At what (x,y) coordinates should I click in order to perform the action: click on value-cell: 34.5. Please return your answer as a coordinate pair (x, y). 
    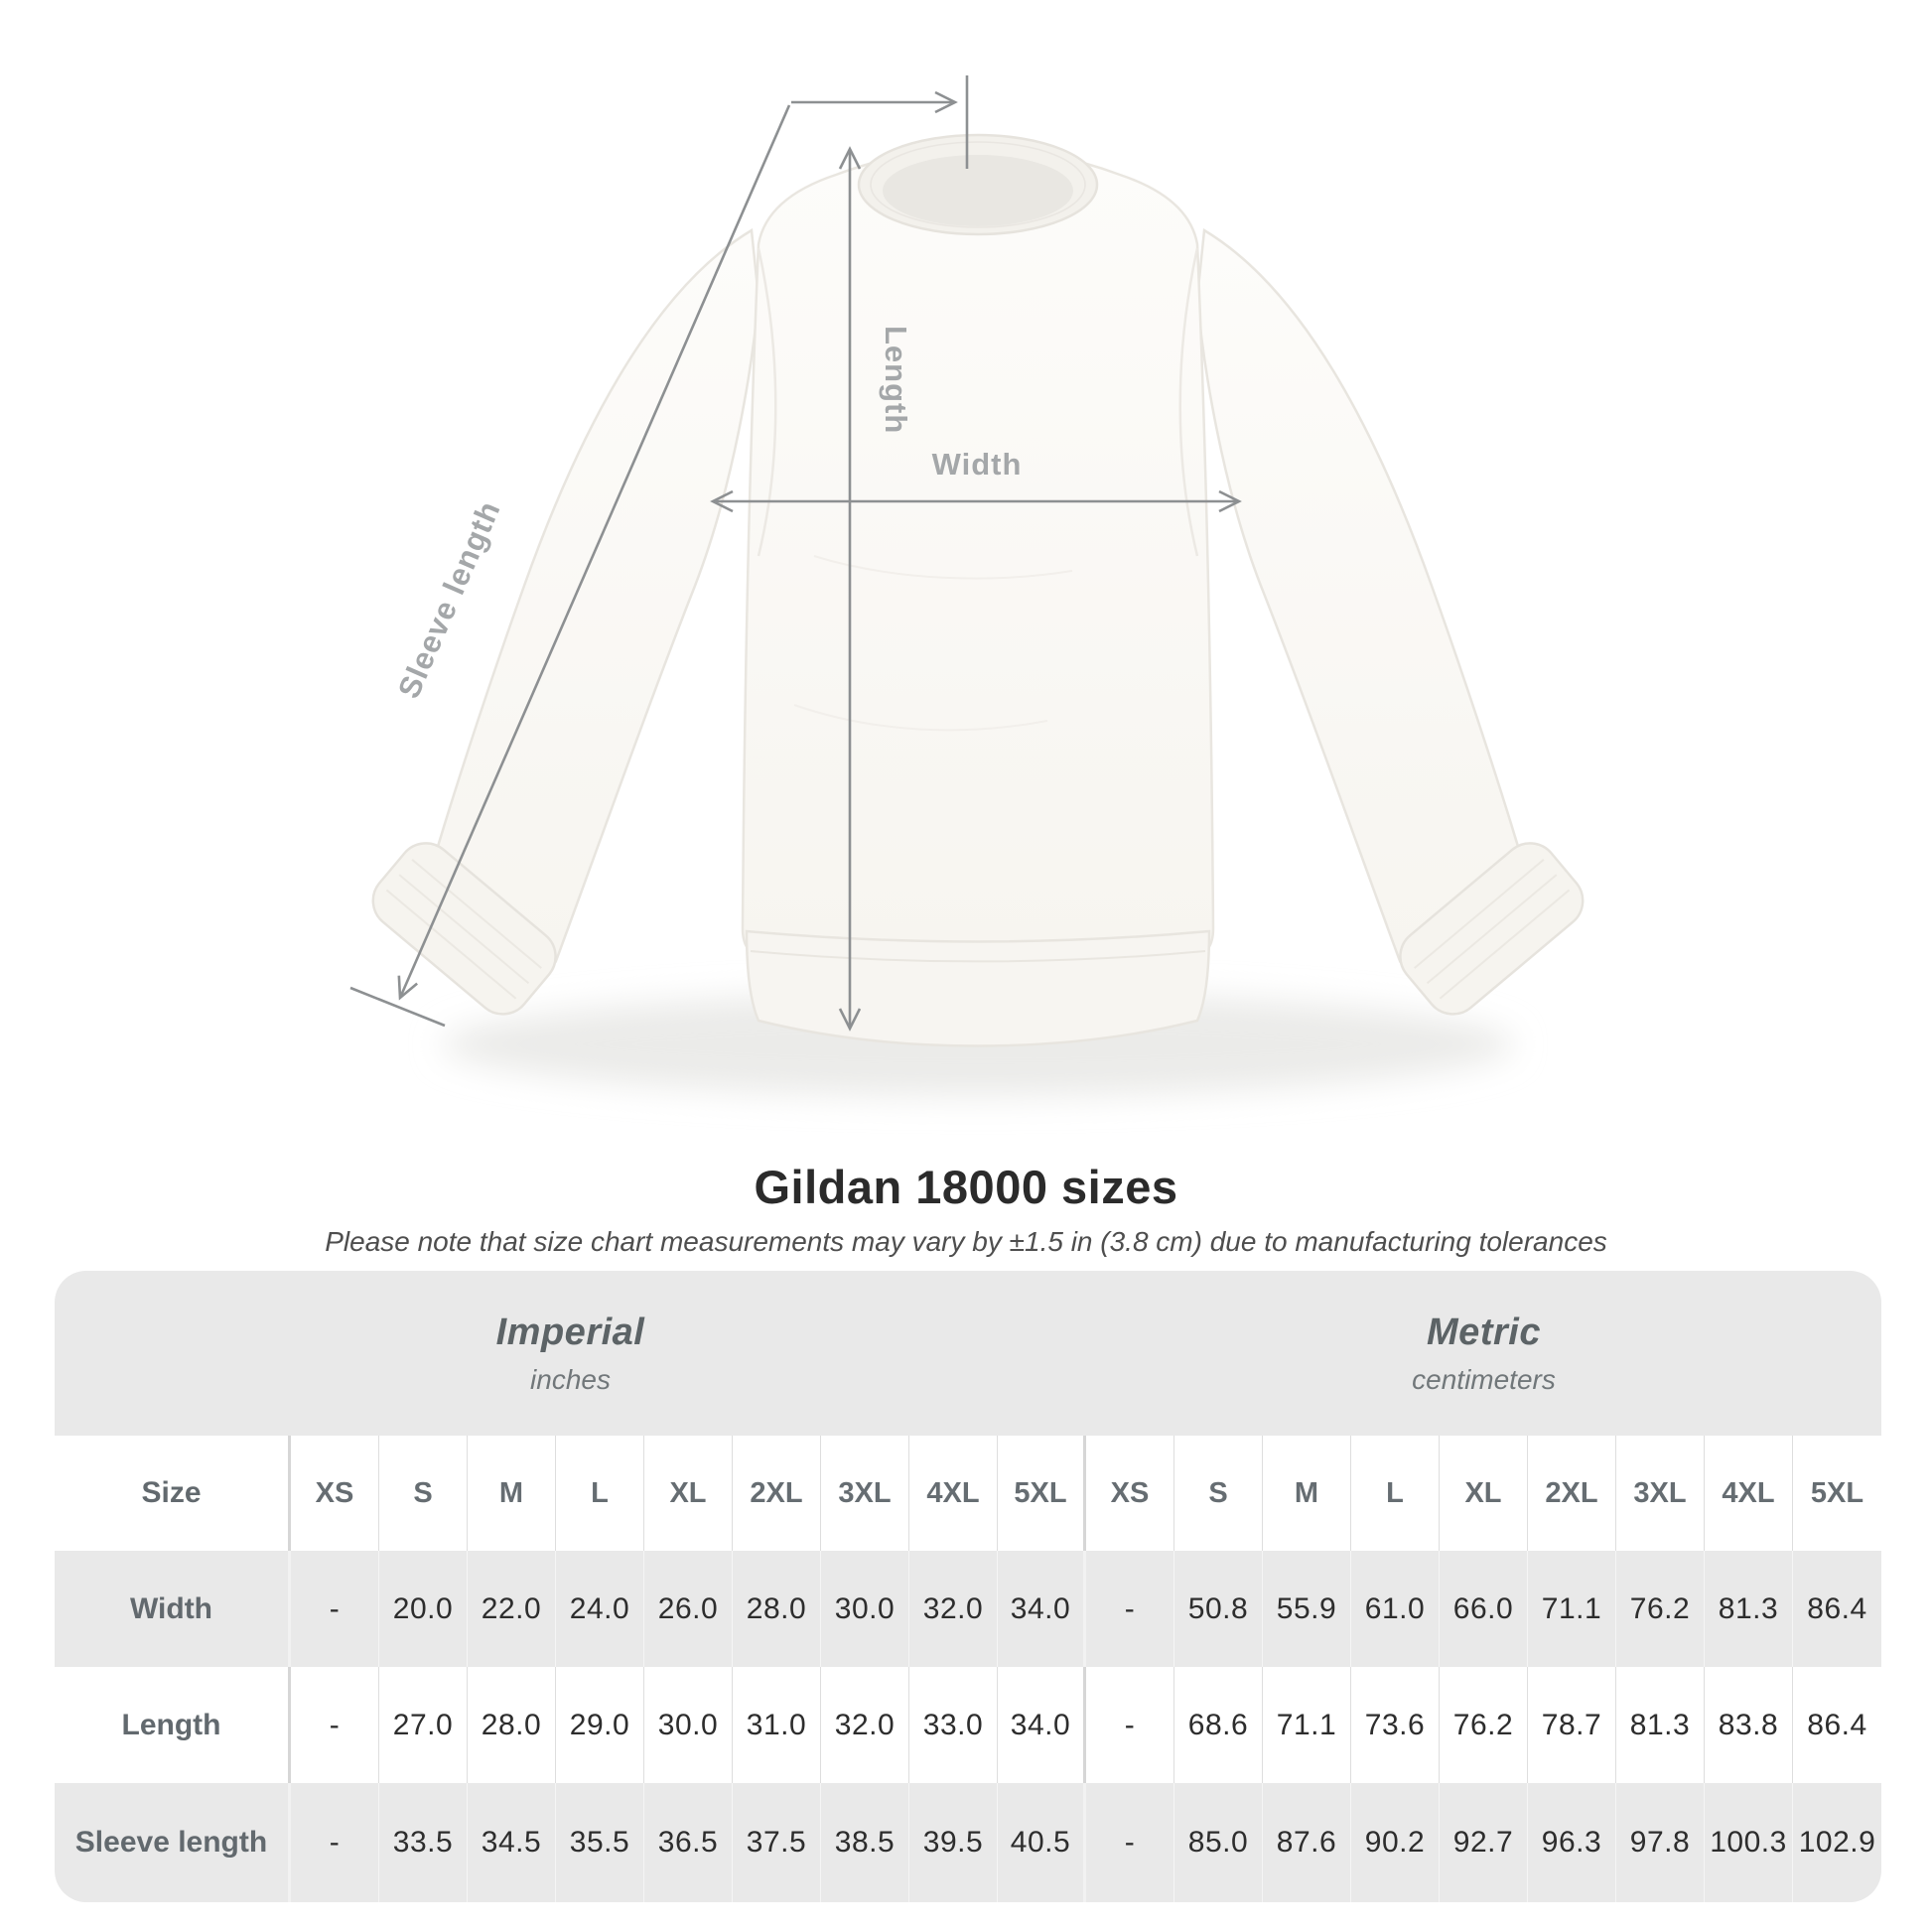
    Looking at the image, I should click on (512, 1843).